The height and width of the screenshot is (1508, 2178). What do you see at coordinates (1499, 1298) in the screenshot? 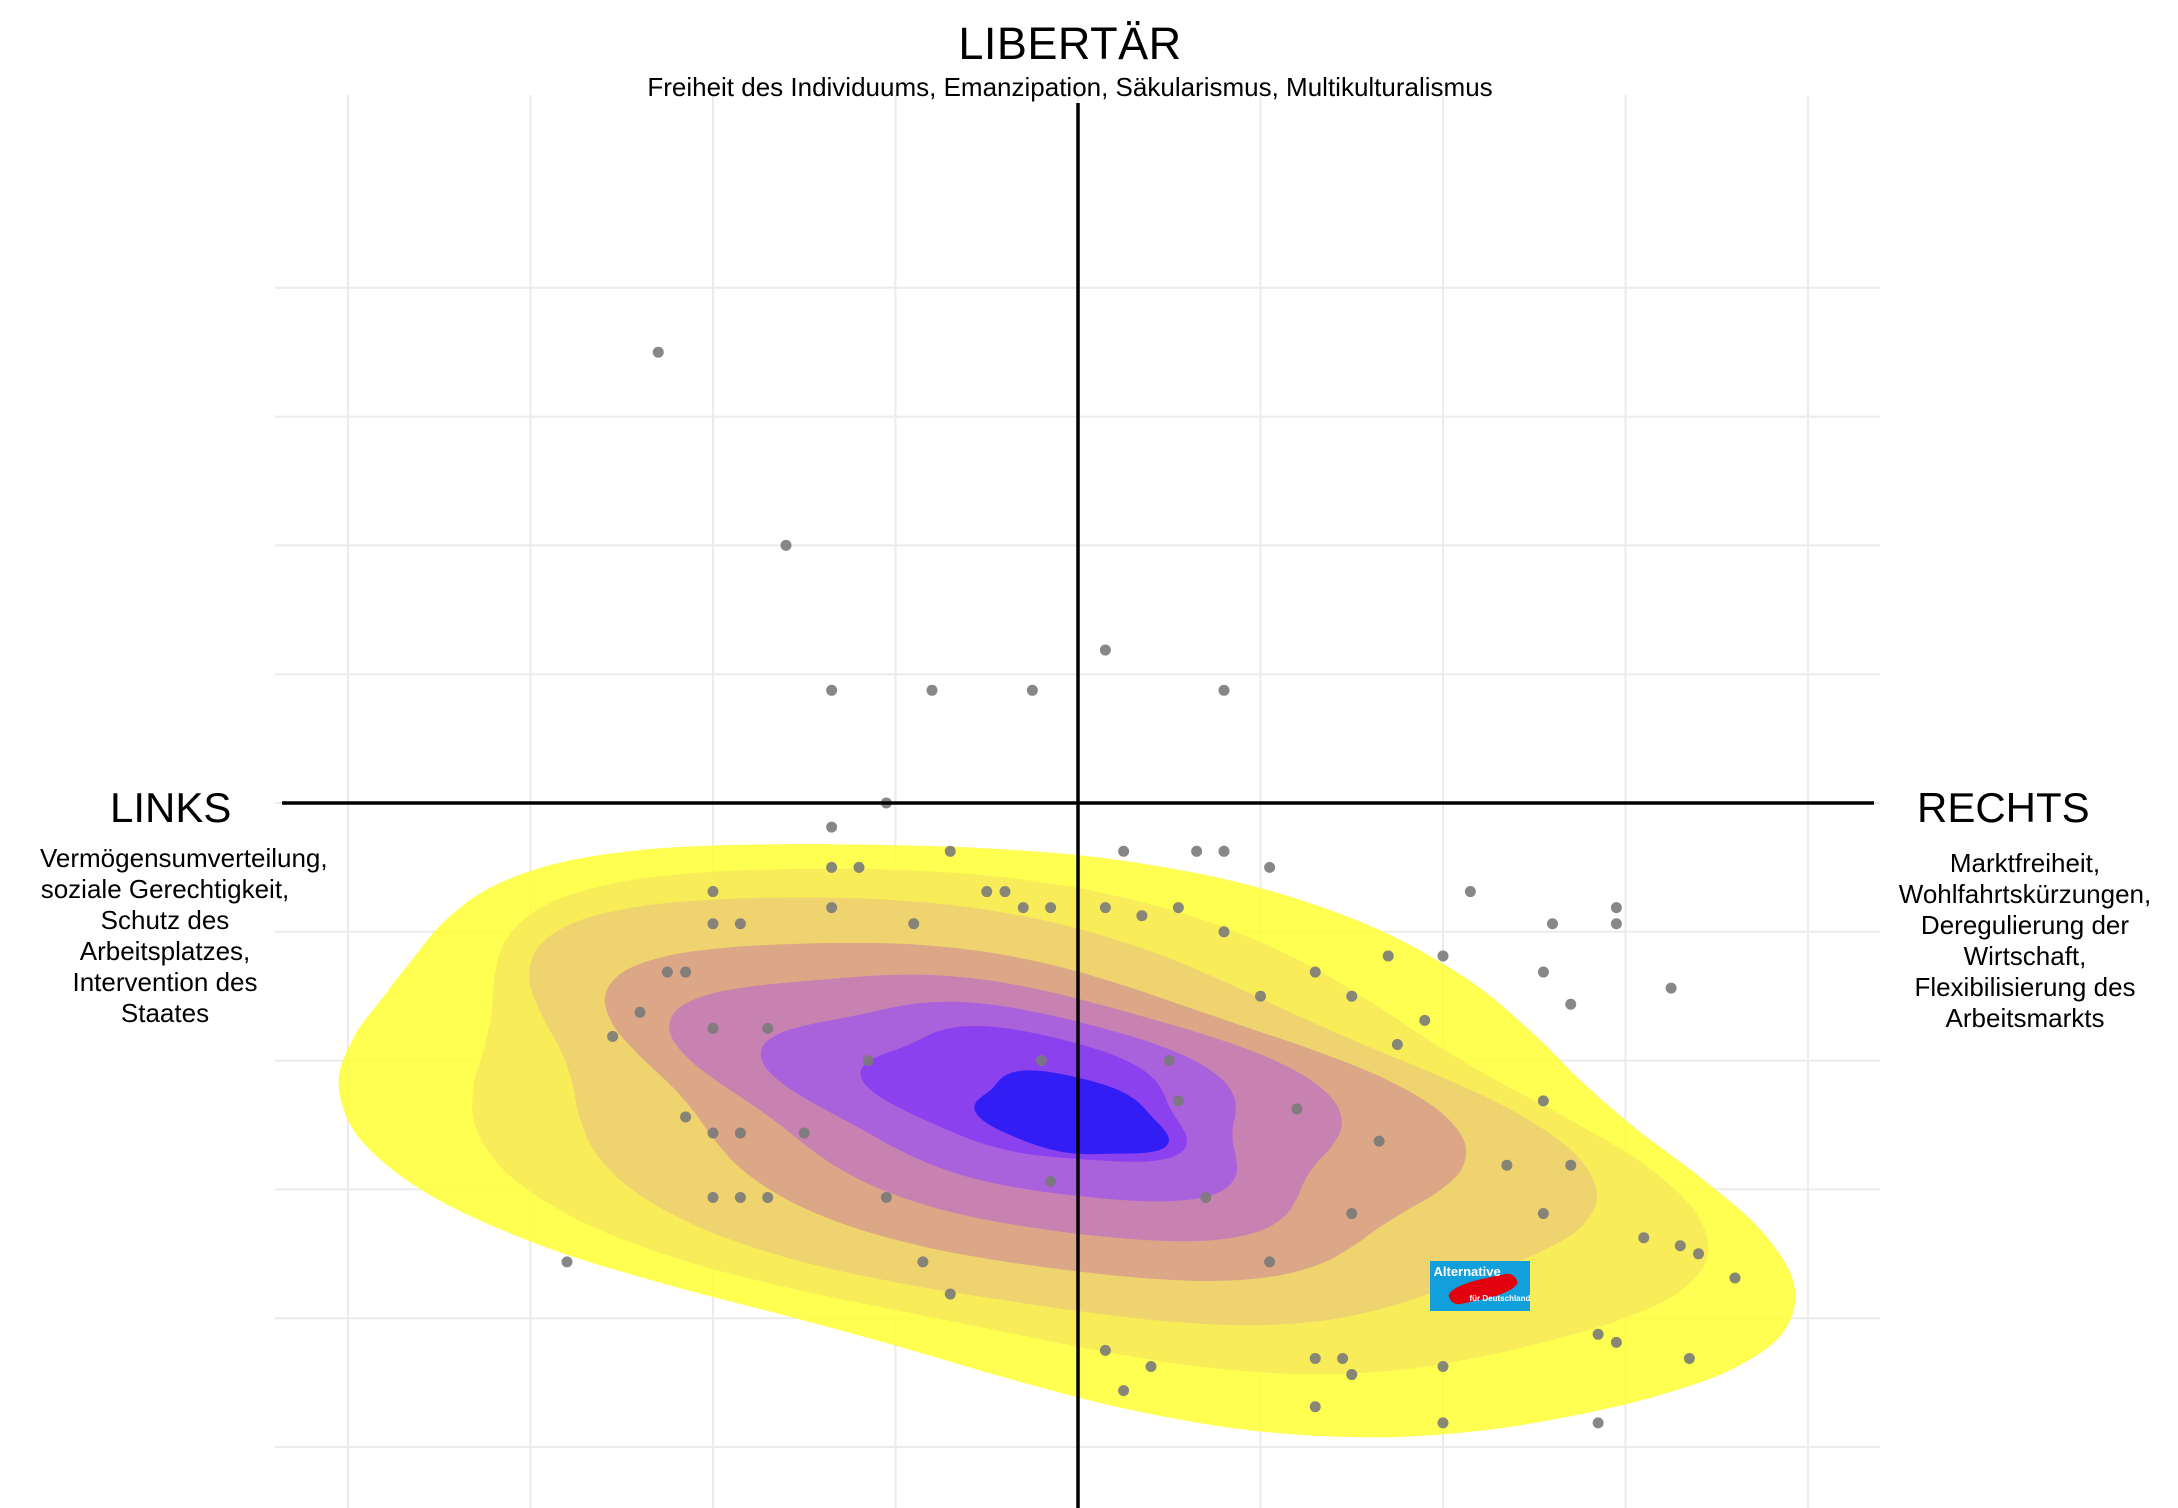
I see `logo-text-sub: für Deutschland` at bounding box center [1499, 1298].